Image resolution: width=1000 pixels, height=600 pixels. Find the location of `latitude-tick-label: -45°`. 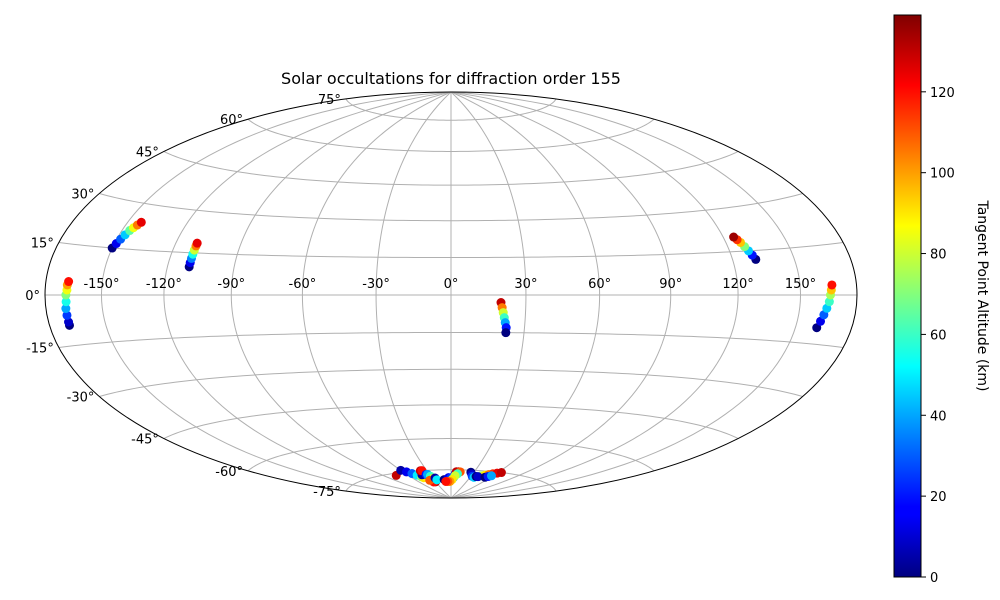

latitude-tick-label: -45° is located at coordinates (145, 440).